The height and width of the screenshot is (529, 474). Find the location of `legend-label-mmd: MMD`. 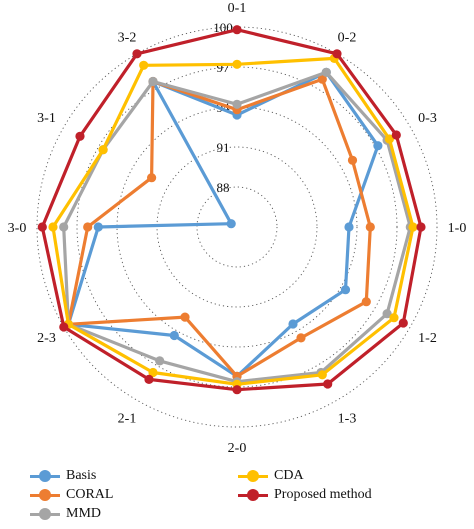

legend-label-mmd: MMD is located at coordinates (84, 513).